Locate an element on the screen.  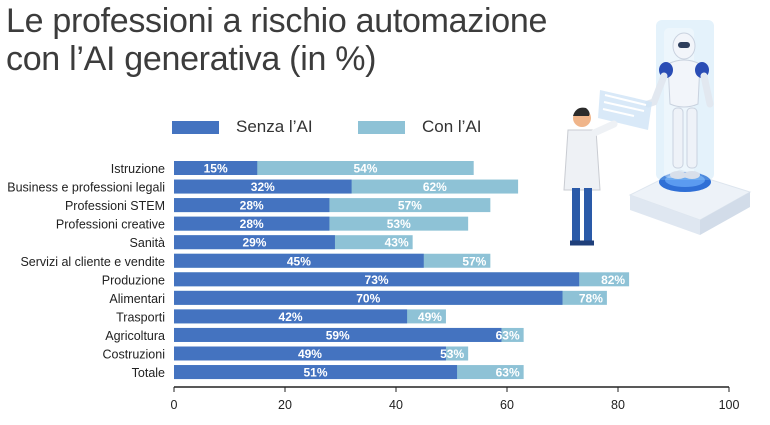
legend-label-con: Con l’AI is located at coordinates (452, 126).